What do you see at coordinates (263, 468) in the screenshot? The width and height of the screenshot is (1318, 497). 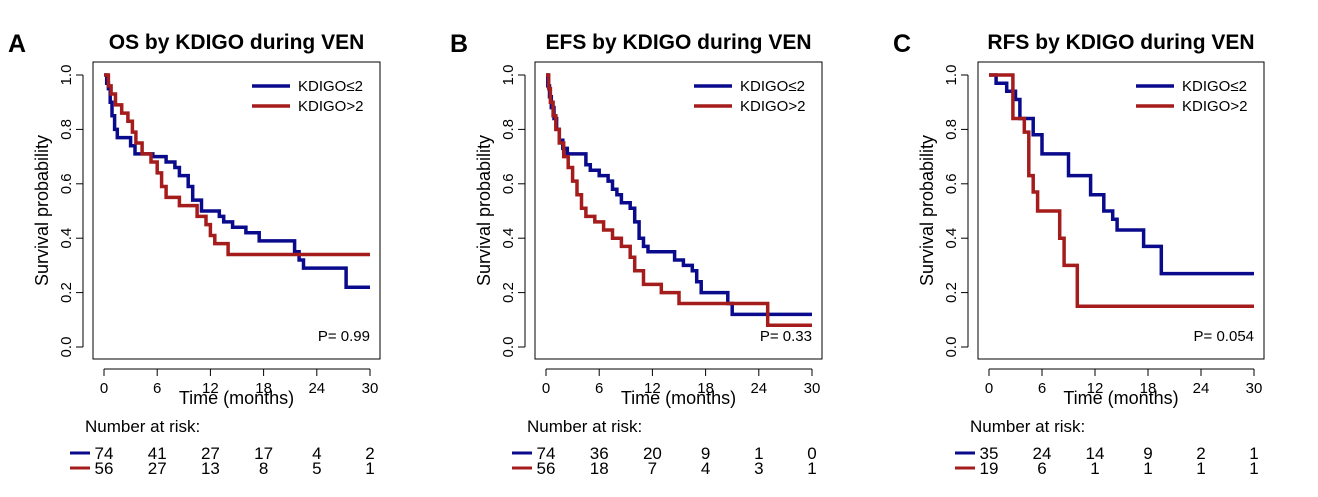 I see `risk-number: 8` at bounding box center [263, 468].